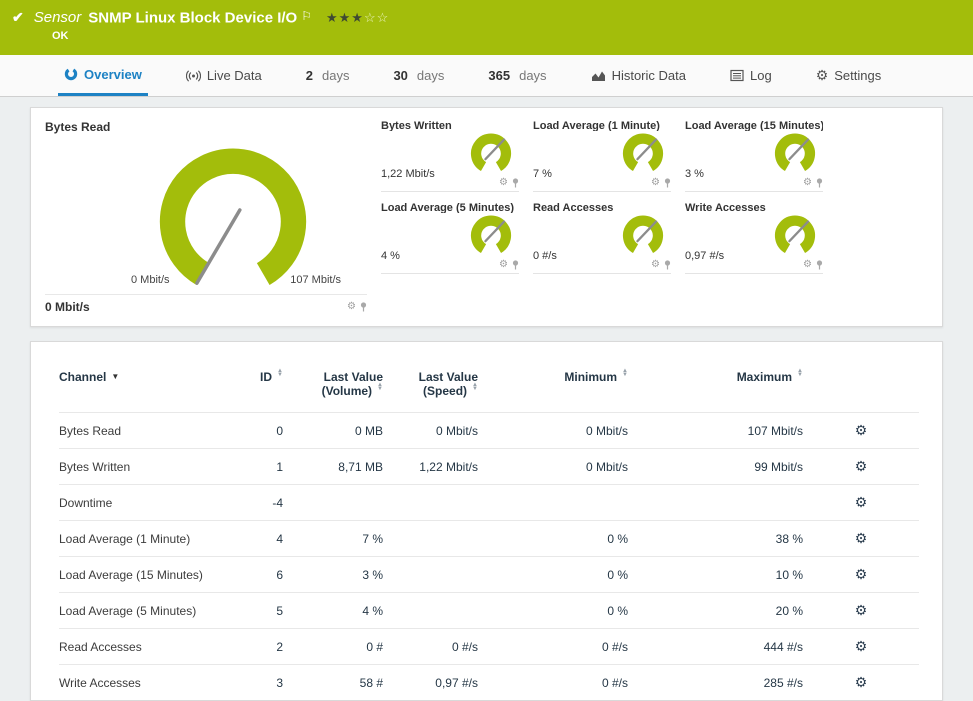  What do you see at coordinates (339, 610) in the screenshot?
I see `channel-last-volume: 4 %` at bounding box center [339, 610].